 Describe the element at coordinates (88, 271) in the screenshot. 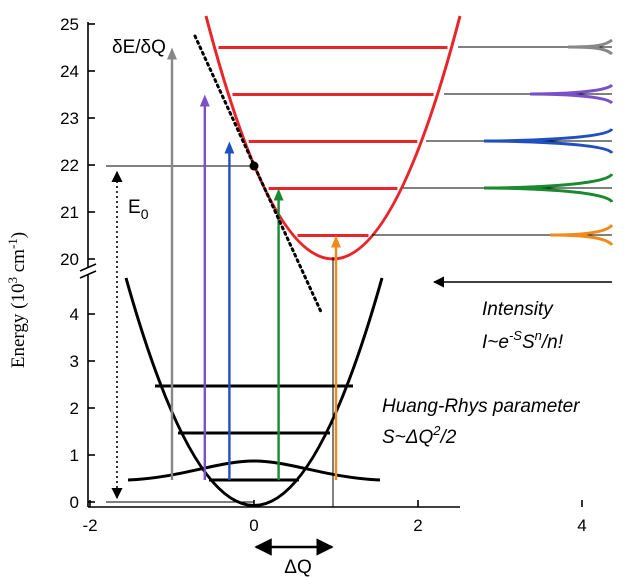

I see `axis-break` at that location.